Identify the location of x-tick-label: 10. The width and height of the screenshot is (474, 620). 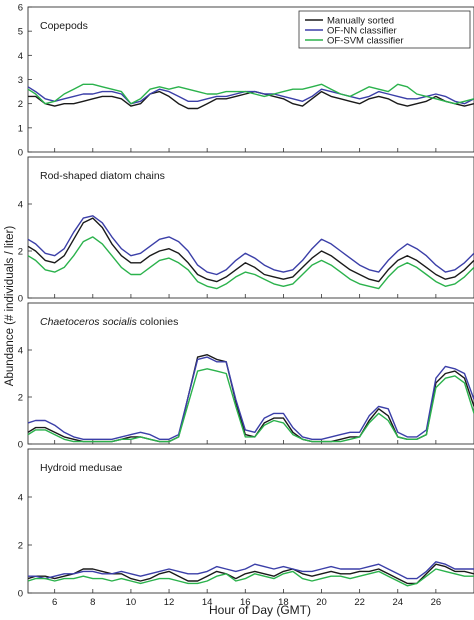
(131, 602).